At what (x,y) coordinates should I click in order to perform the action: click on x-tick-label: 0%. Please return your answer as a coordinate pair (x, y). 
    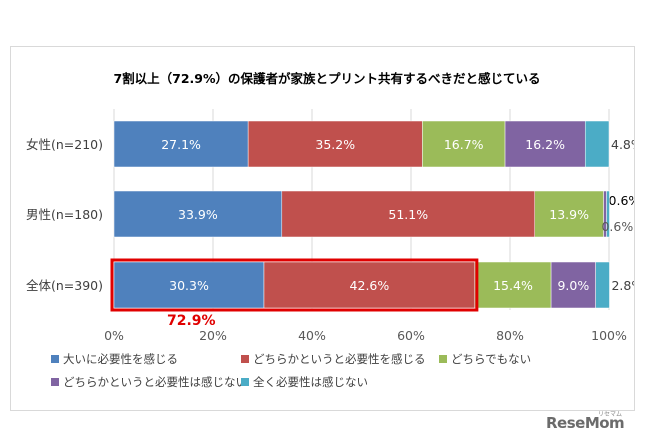
    Looking at the image, I should click on (114, 335).